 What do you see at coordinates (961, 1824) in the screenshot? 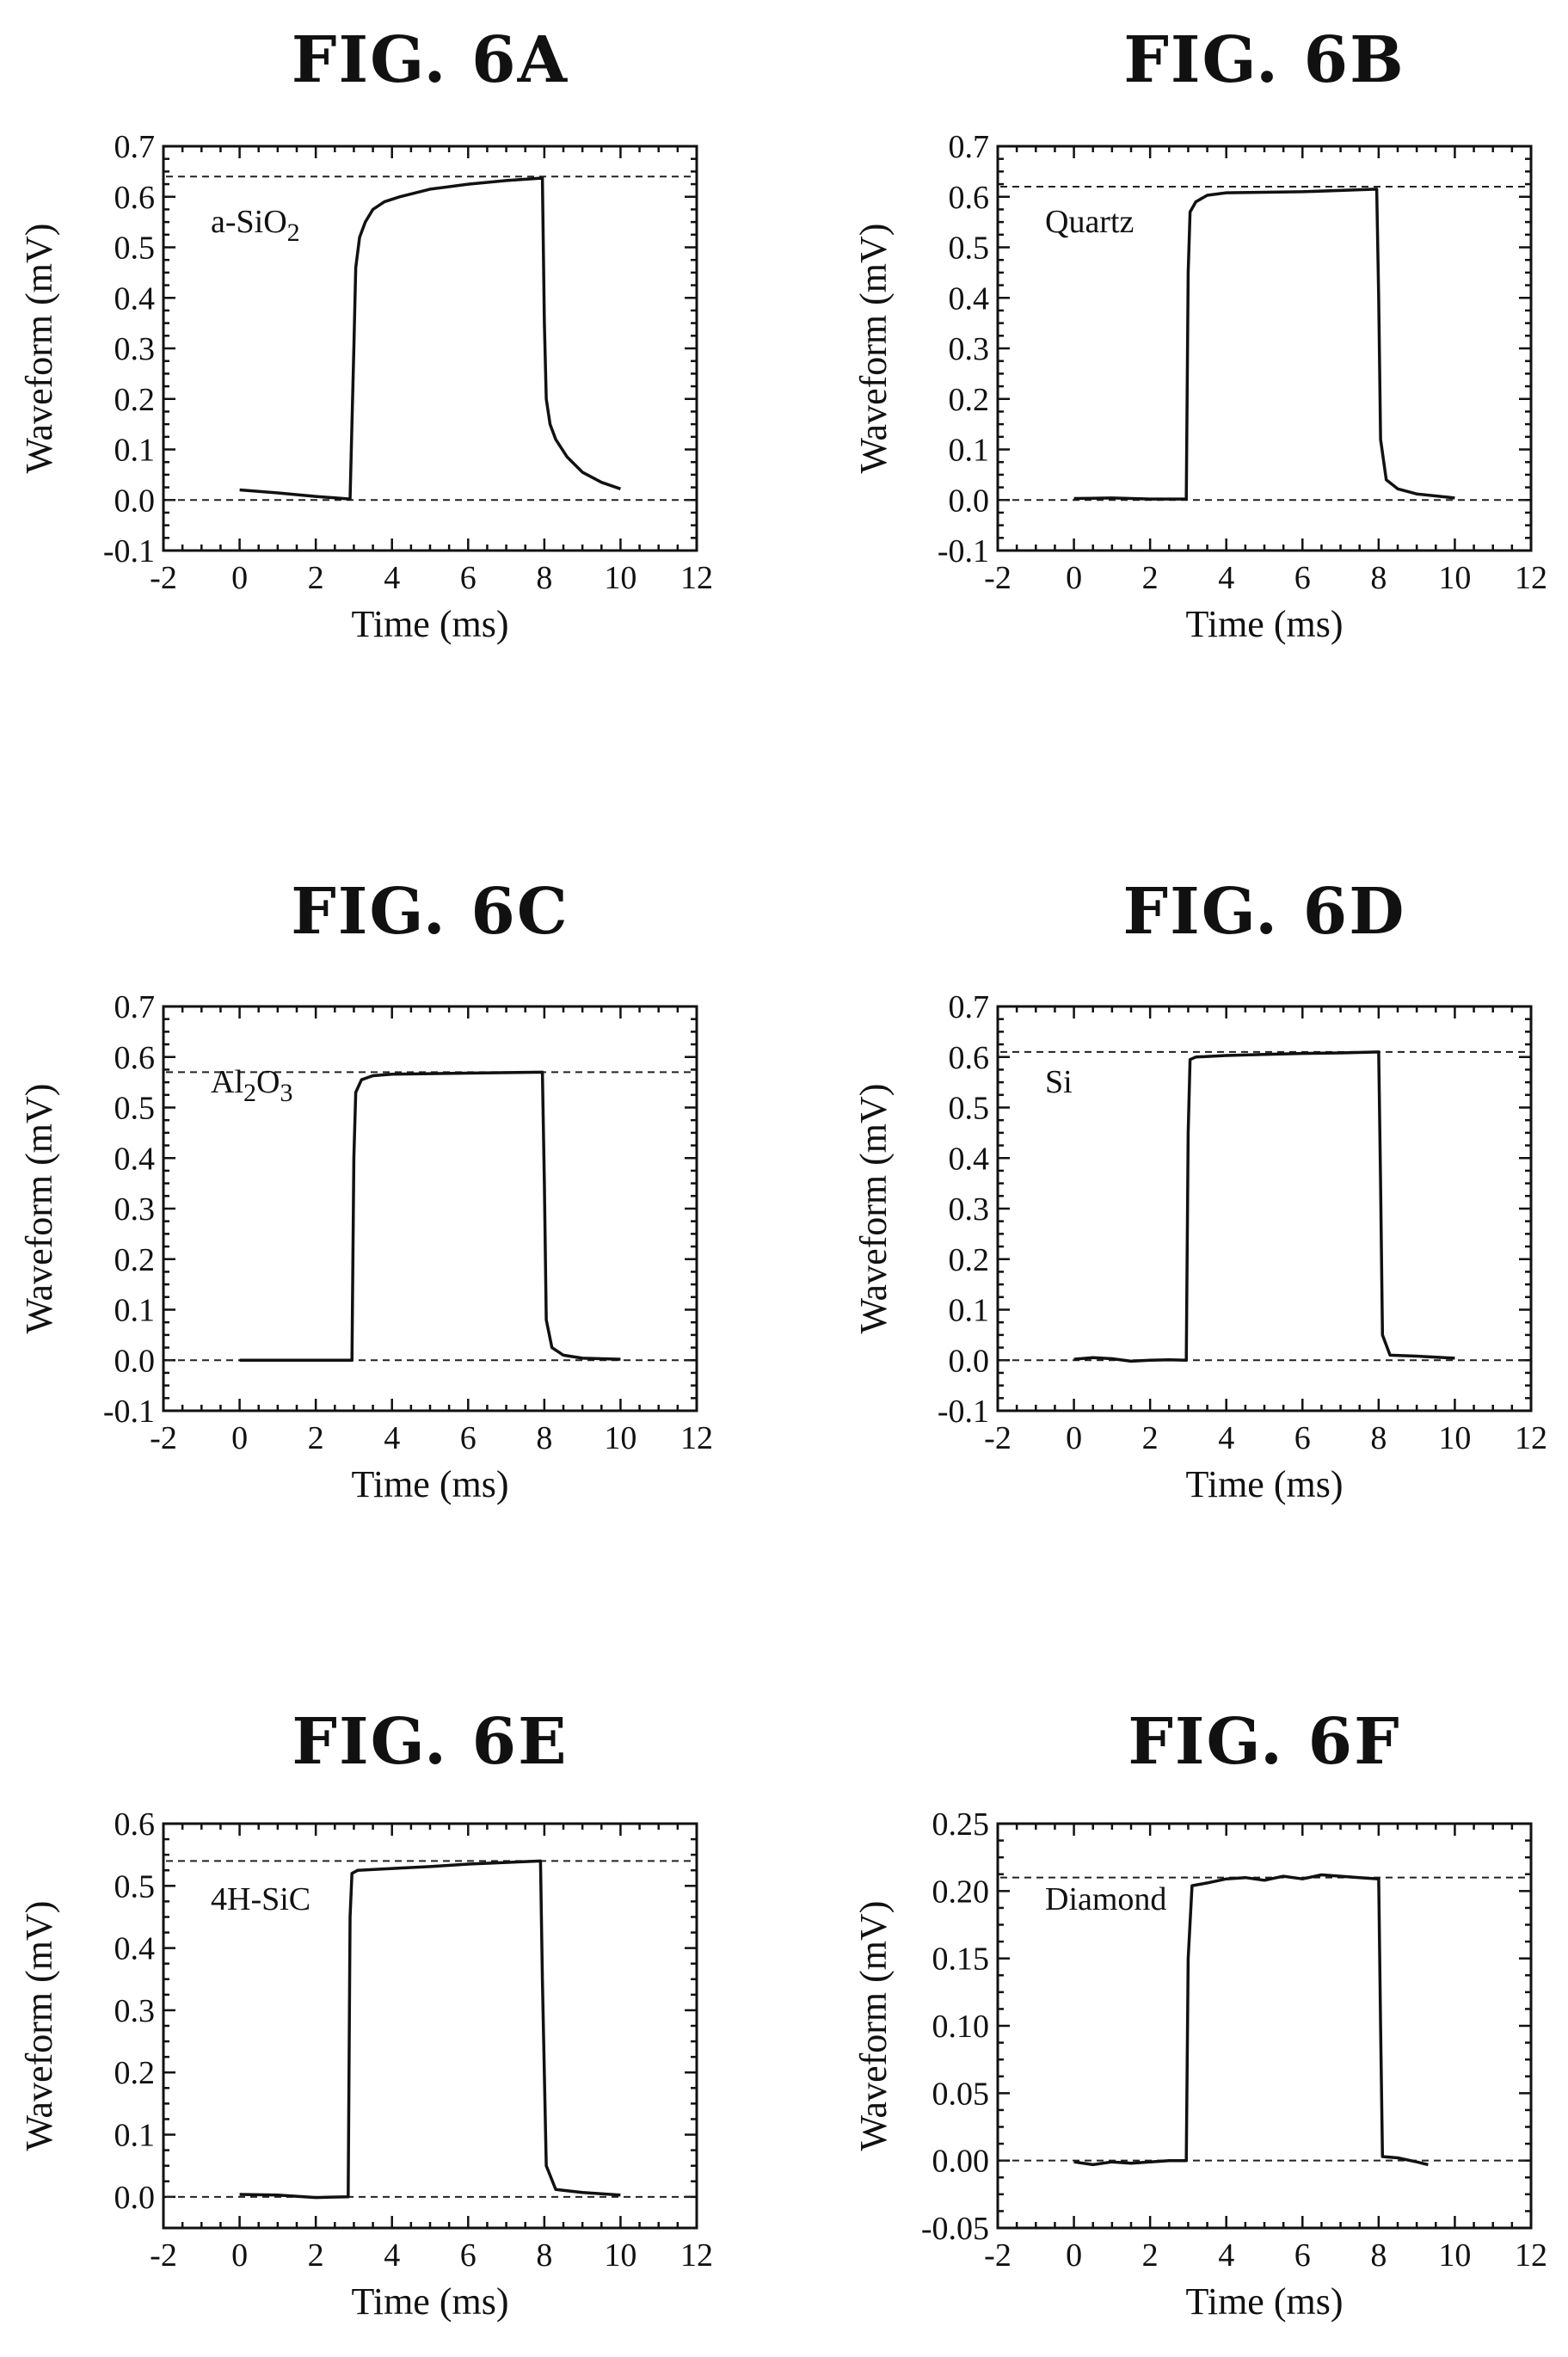
I see `y-tick-label: 0.25` at bounding box center [961, 1824].